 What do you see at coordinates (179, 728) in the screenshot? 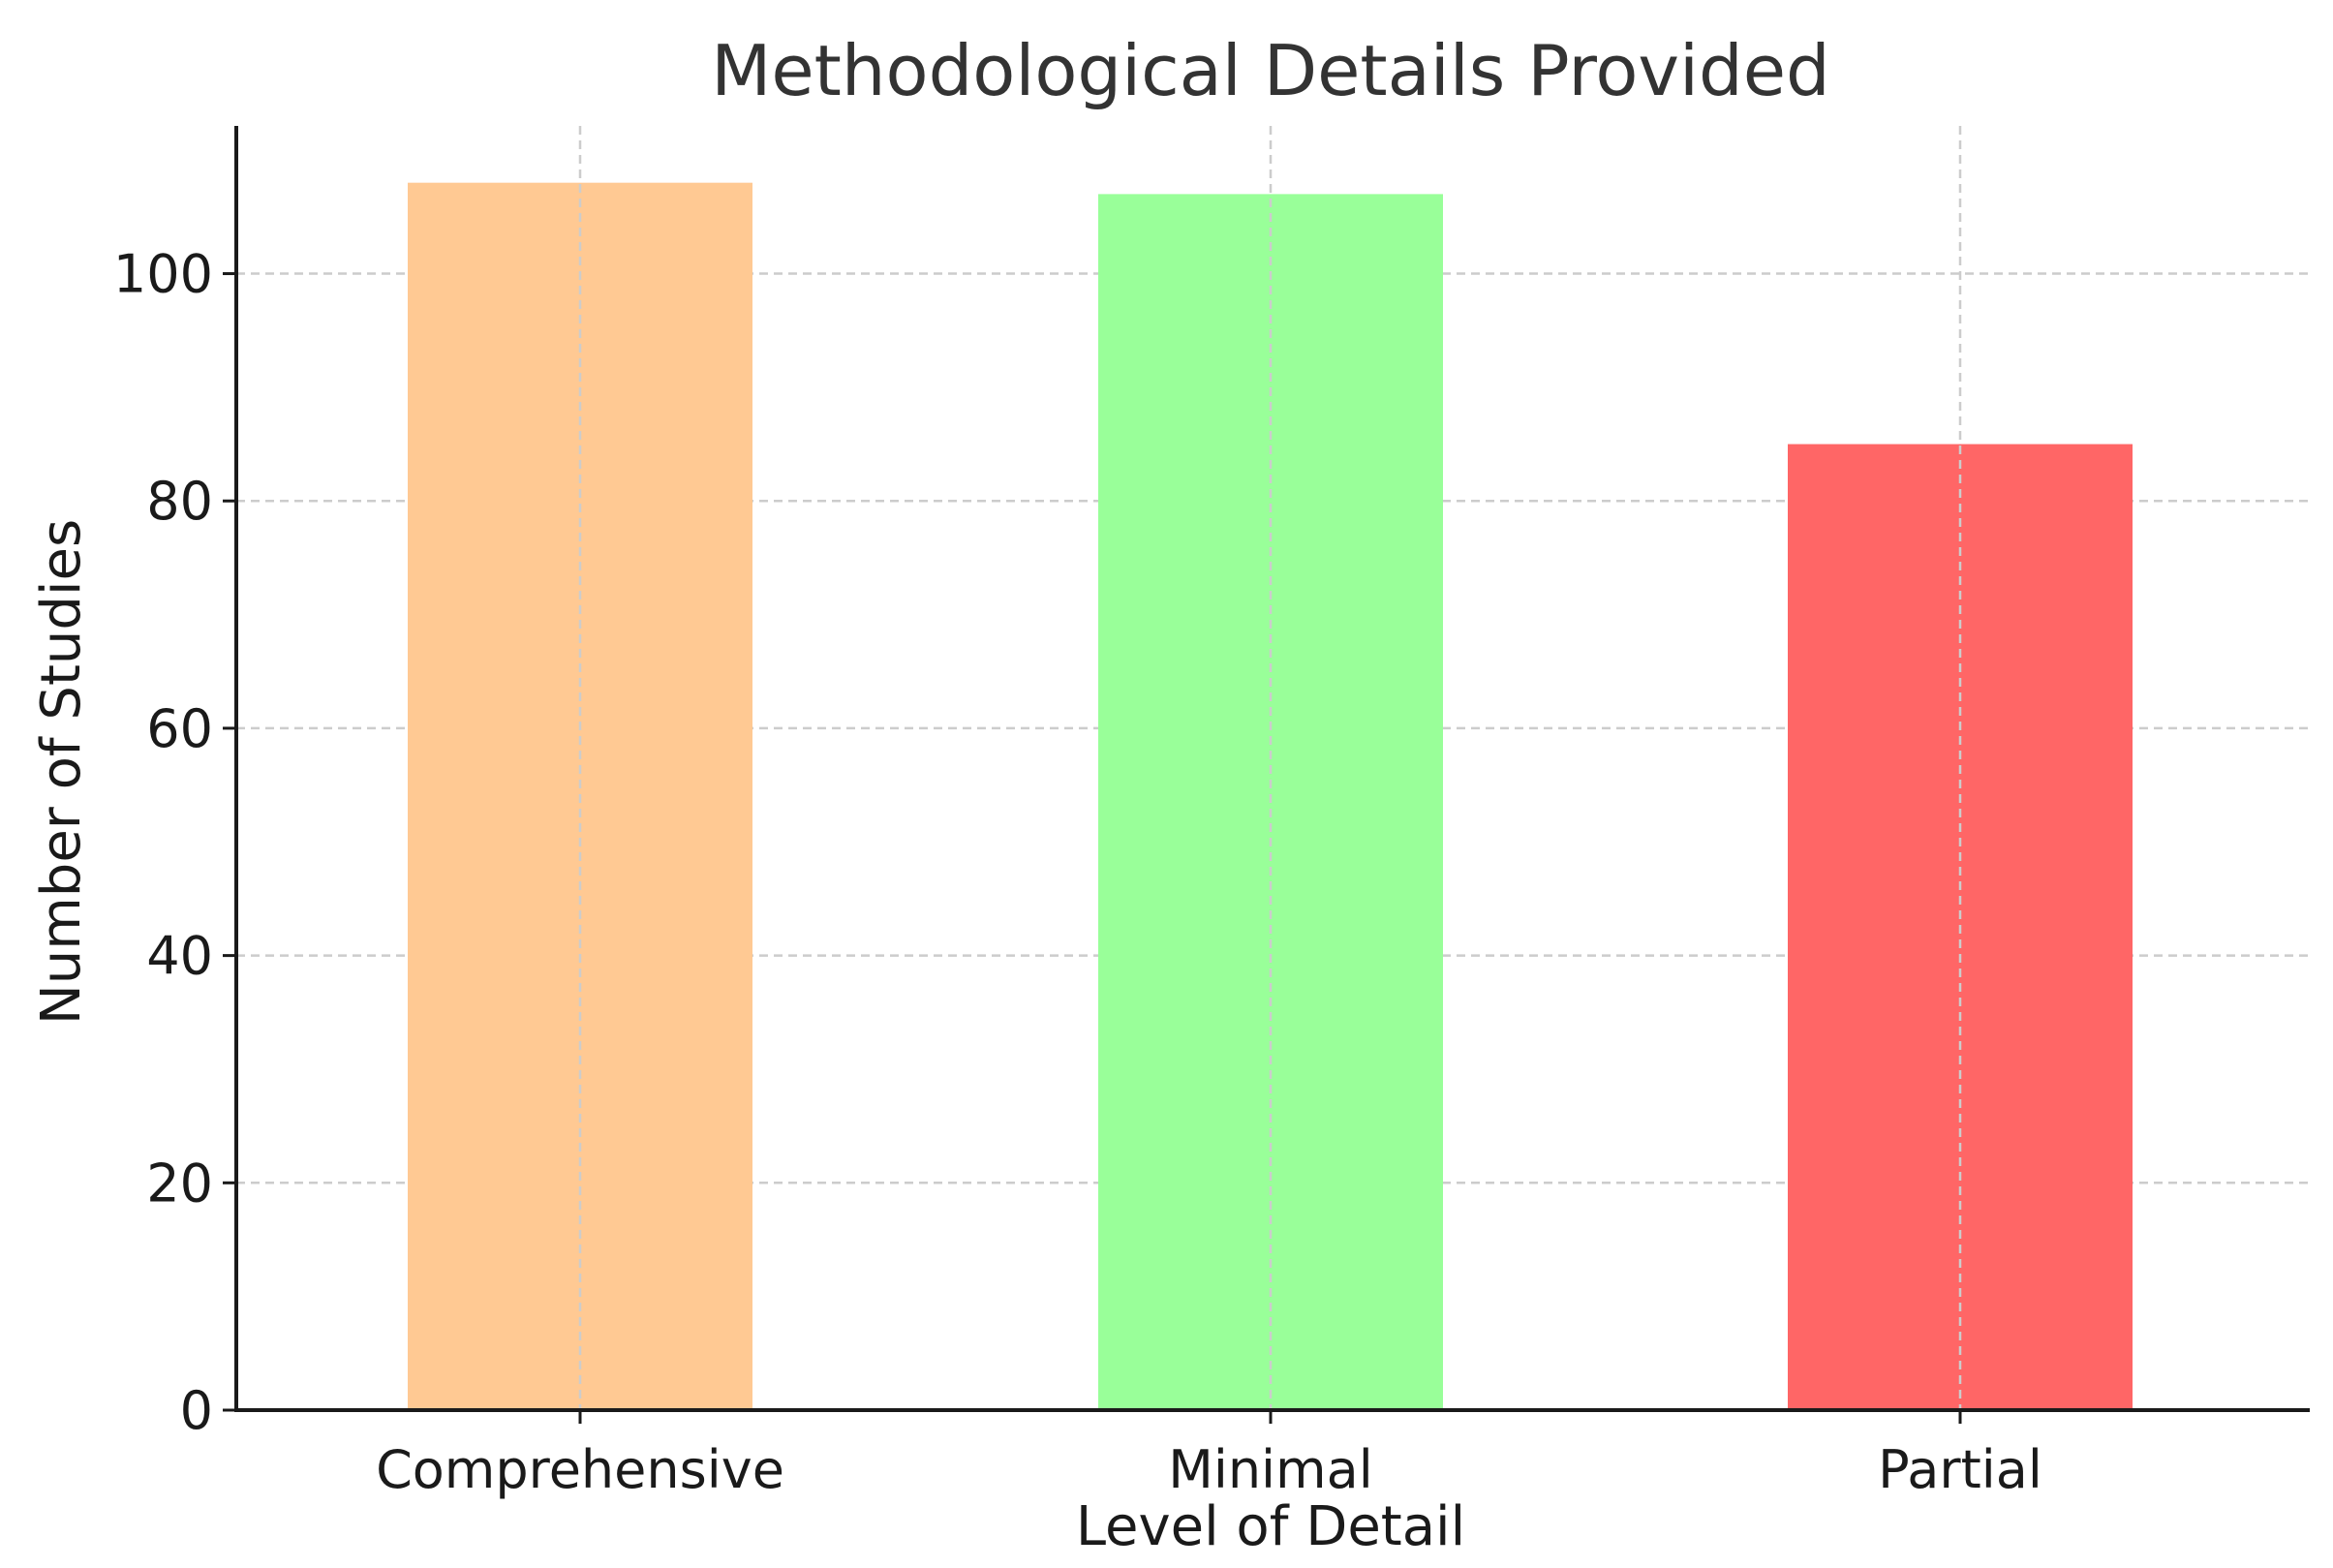
I see `y-tick-label: 60` at bounding box center [179, 728].